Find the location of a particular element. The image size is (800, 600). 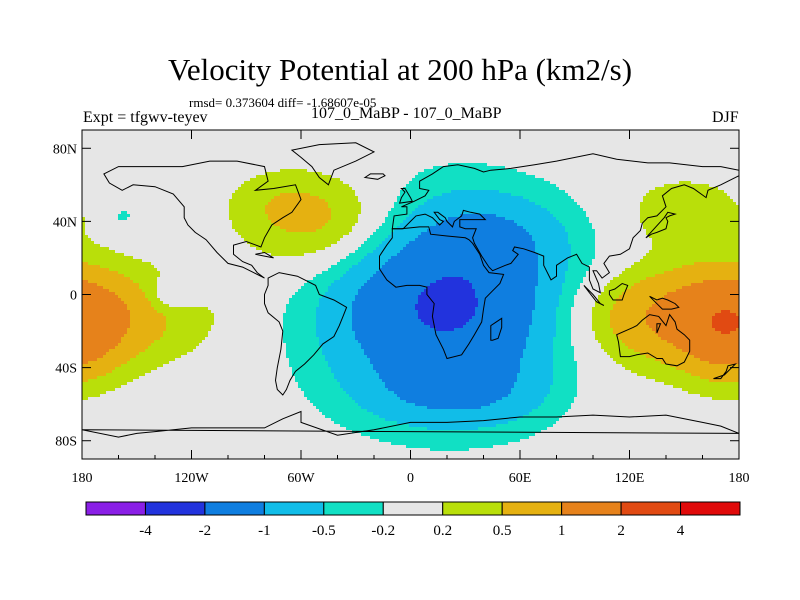

y-tick-label: 0 is located at coordinates (73, 296).